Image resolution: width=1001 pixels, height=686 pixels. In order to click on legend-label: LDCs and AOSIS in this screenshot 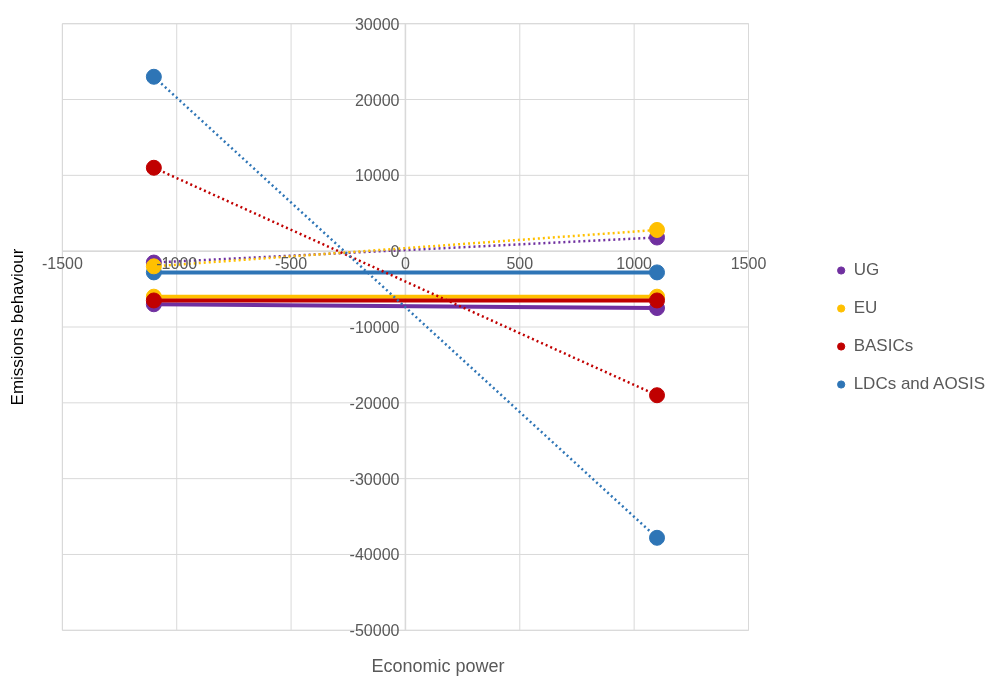, I will do `click(919, 383)`.